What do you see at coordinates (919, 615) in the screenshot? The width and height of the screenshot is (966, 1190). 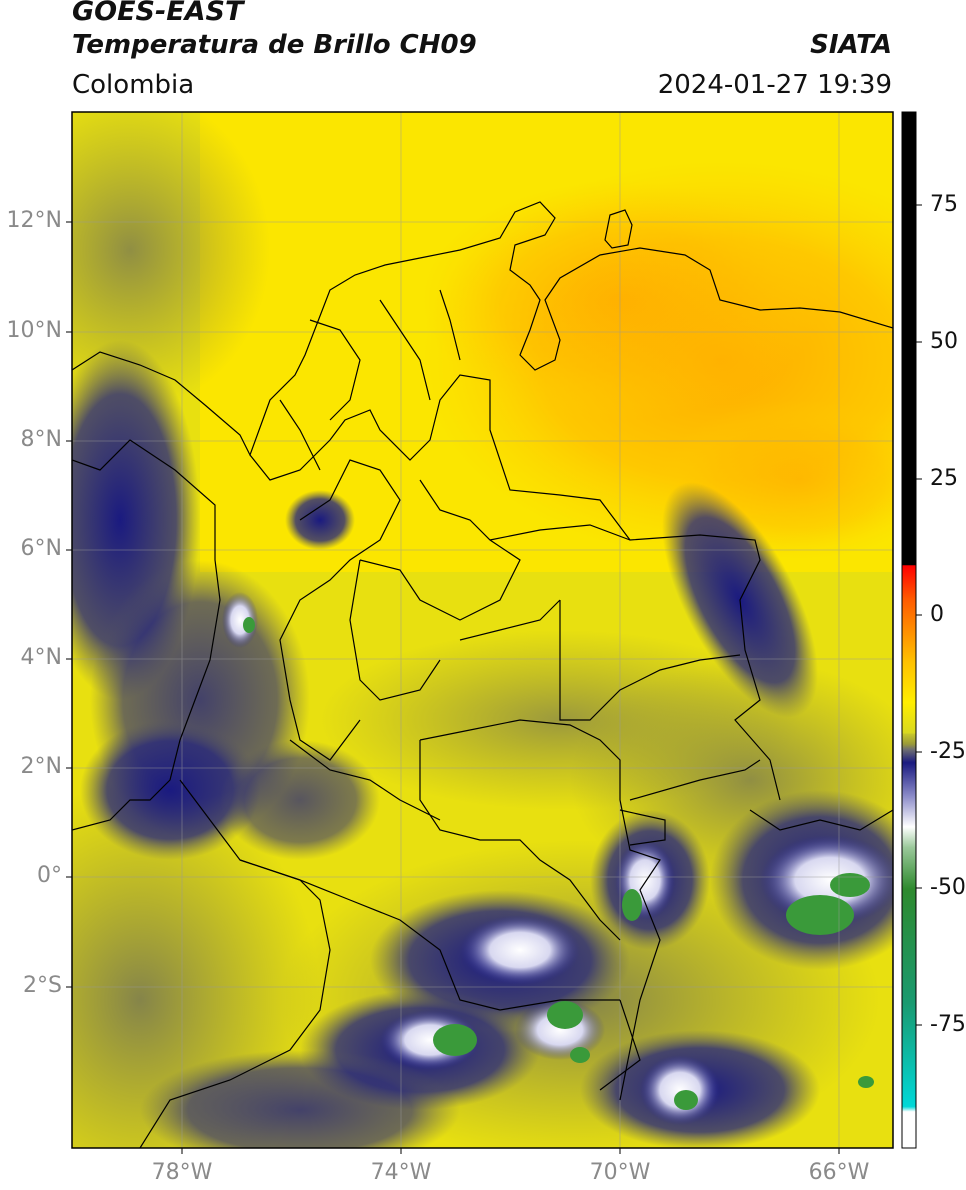 I see `colorbar-ticks` at bounding box center [919, 615].